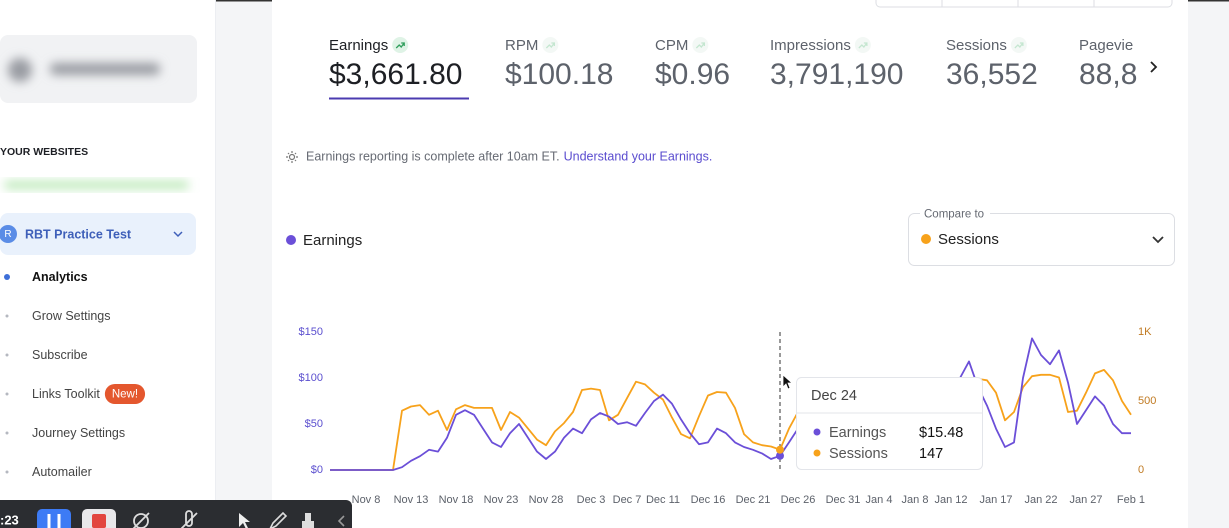 The image size is (1229, 528). What do you see at coordinates (395, 74) in the screenshot?
I see `metric-value: $3,661.80` at bounding box center [395, 74].